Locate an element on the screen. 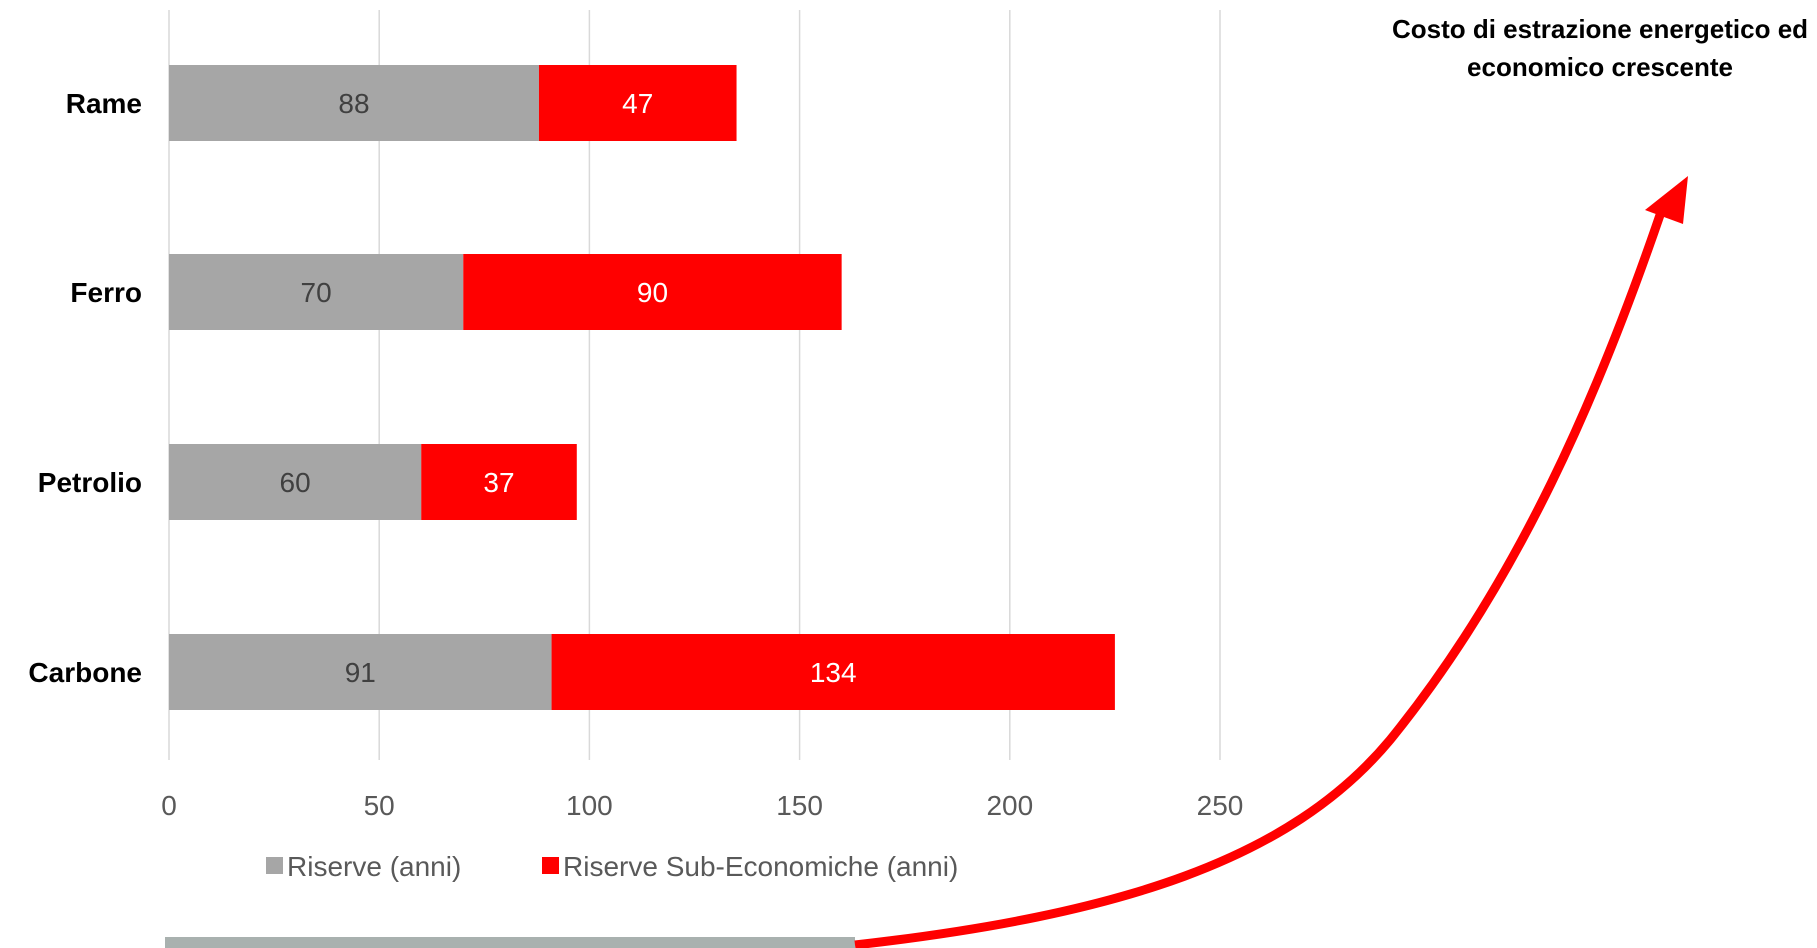 The width and height of the screenshot is (1817, 948). data-label: 47 is located at coordinates (637, 103).